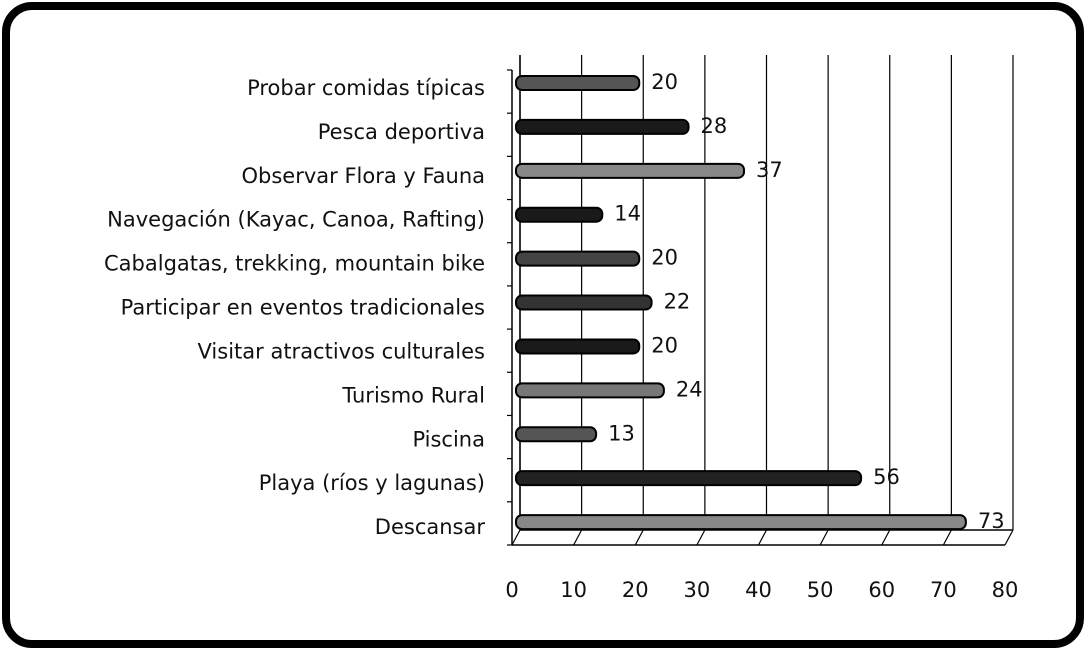 The width and height of the screenshot is (1088, 651). What do you see at coordinates (413, 395) in the screenshot?
I see `category-label: Turismo Rural` at bounding box center [413, 395].